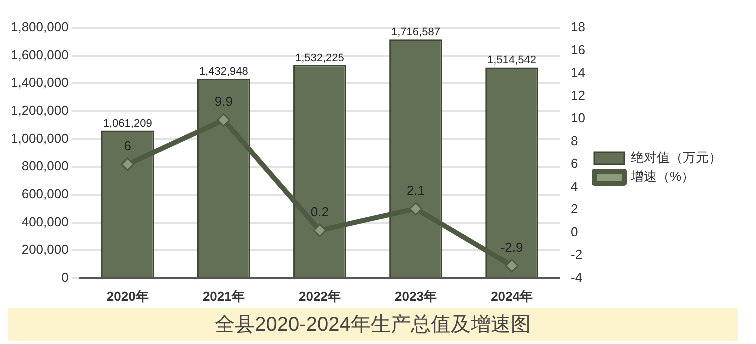 Image resolution: width=756 pixels, height=344 pixels. What do you see at coordinates (319, 58) in the screenshot?
I see `data-label: 1,532,225` at bounding box center [319, 58].